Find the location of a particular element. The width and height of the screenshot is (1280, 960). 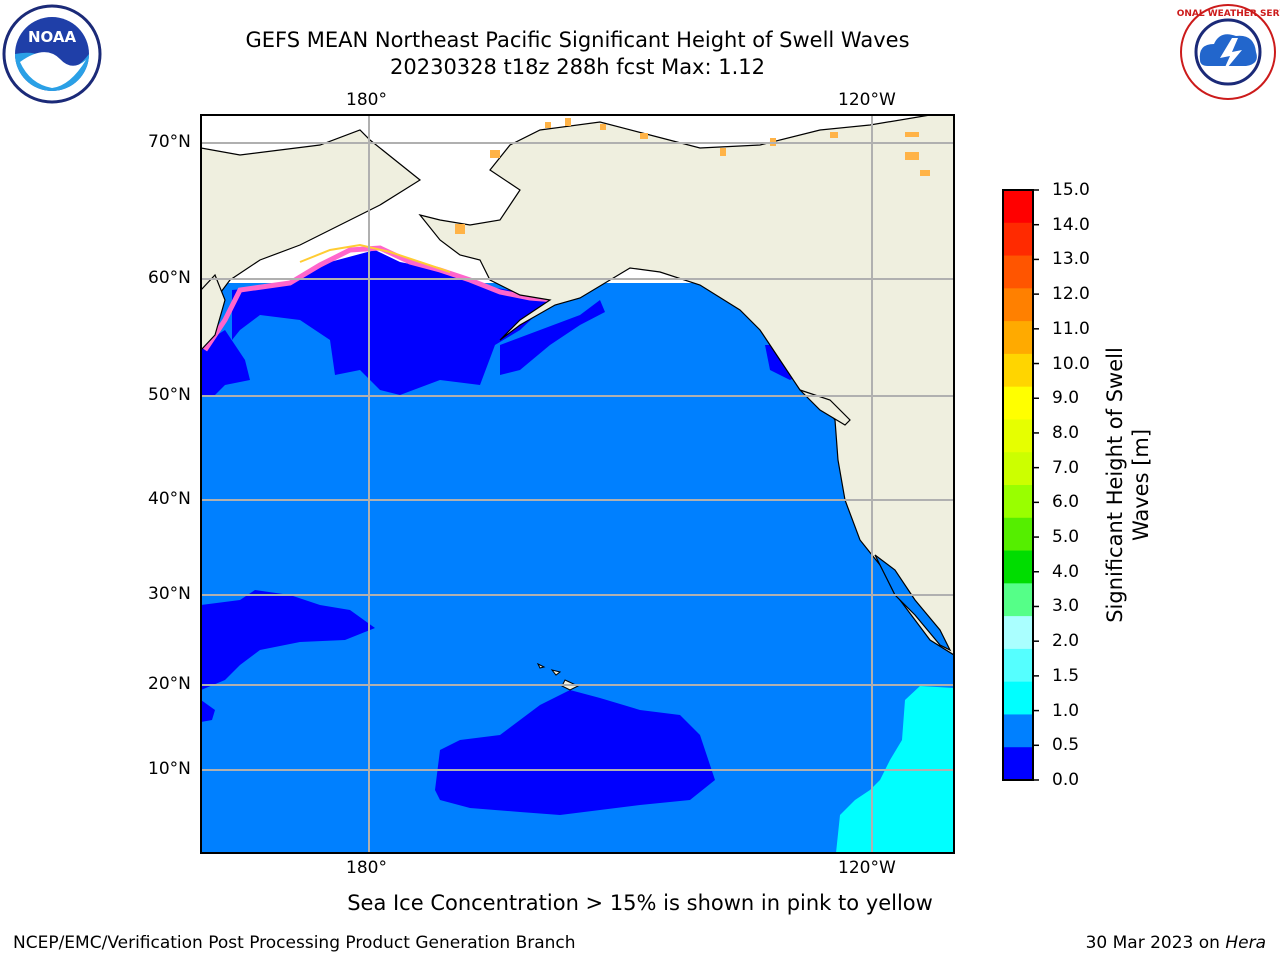

colorbar-tick-label: 8.0 is located at coordinates (1066, 432).